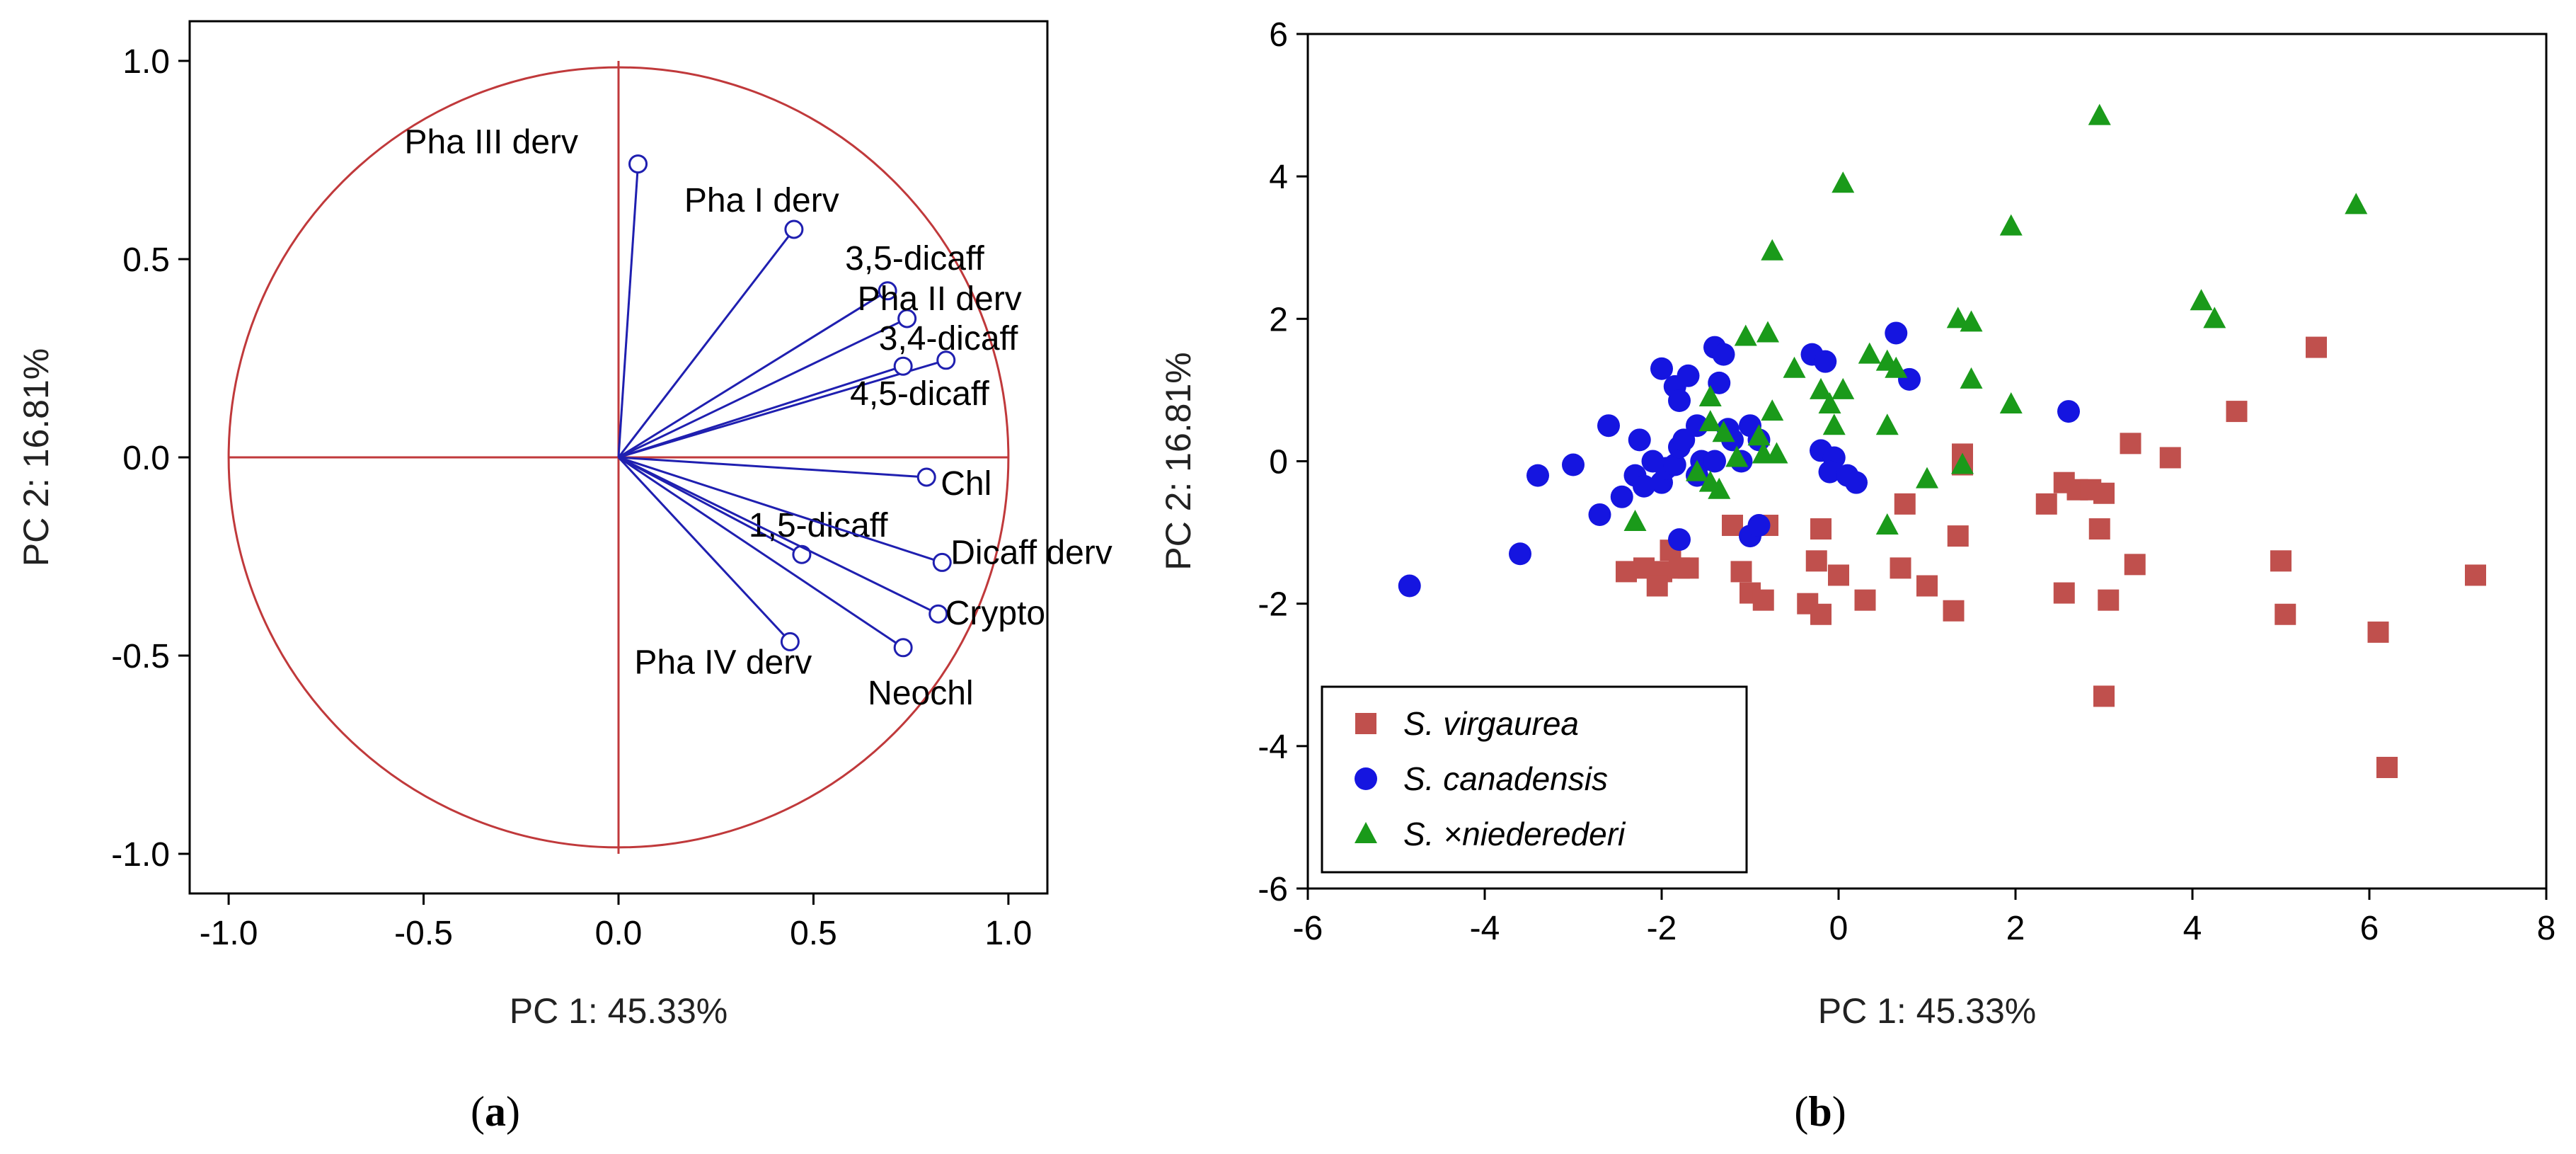 Image resolution: width=2576 pixels, height=1154 pixels. What do you see at coordinates (1485, 929) in the screenshot?
I see `x-tick-label: -4` at bounding box center [1485, 929].